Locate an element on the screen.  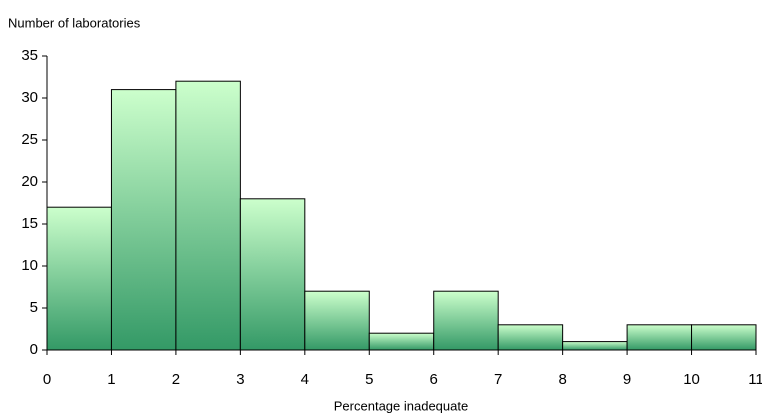
y-tick-label: 5 is located at coordinates (34, 307).